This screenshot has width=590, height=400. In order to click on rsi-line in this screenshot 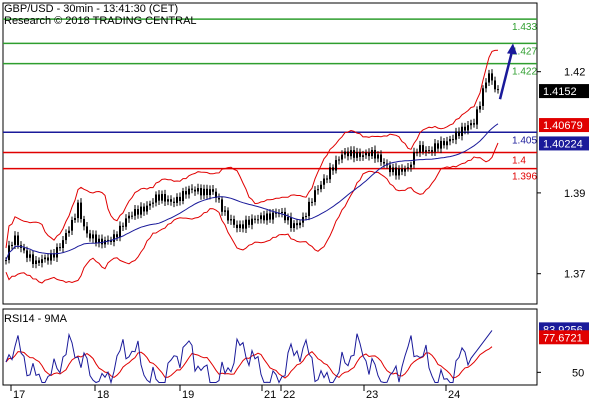, I will do `click(249, 357)`.